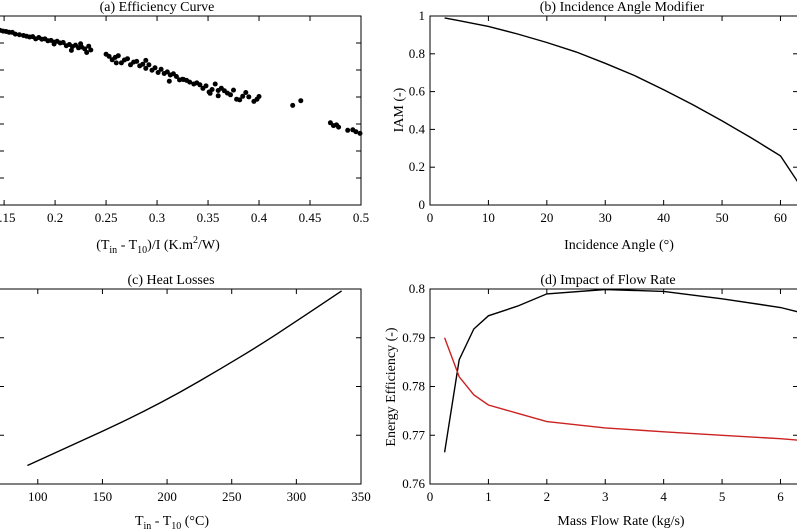 Image resolution: width=797 pixels, height=532 pixels. I want to click on panel-d-x-tick-label: 1, so click(488, 496).